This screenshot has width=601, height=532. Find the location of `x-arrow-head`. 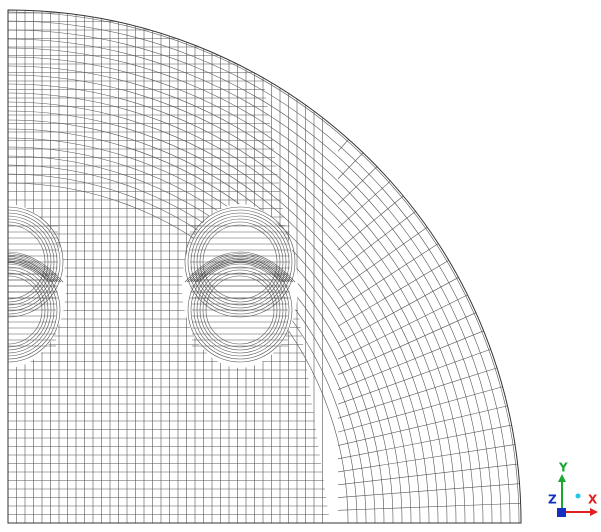

x-arrow-head is located at coordinates (594, 512).